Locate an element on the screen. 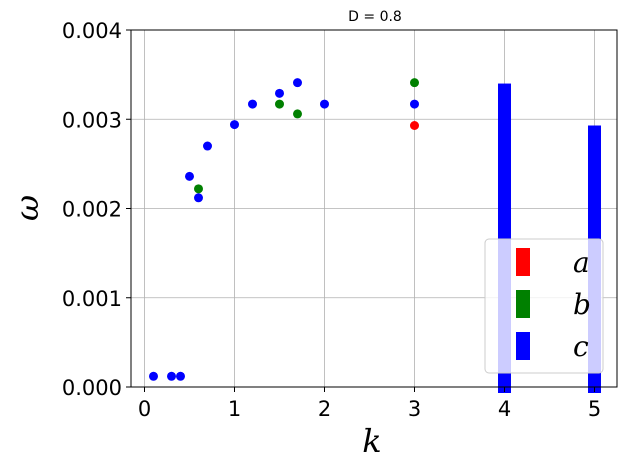  y-tick-label: 0.000 is located at coordinates (92, 388).